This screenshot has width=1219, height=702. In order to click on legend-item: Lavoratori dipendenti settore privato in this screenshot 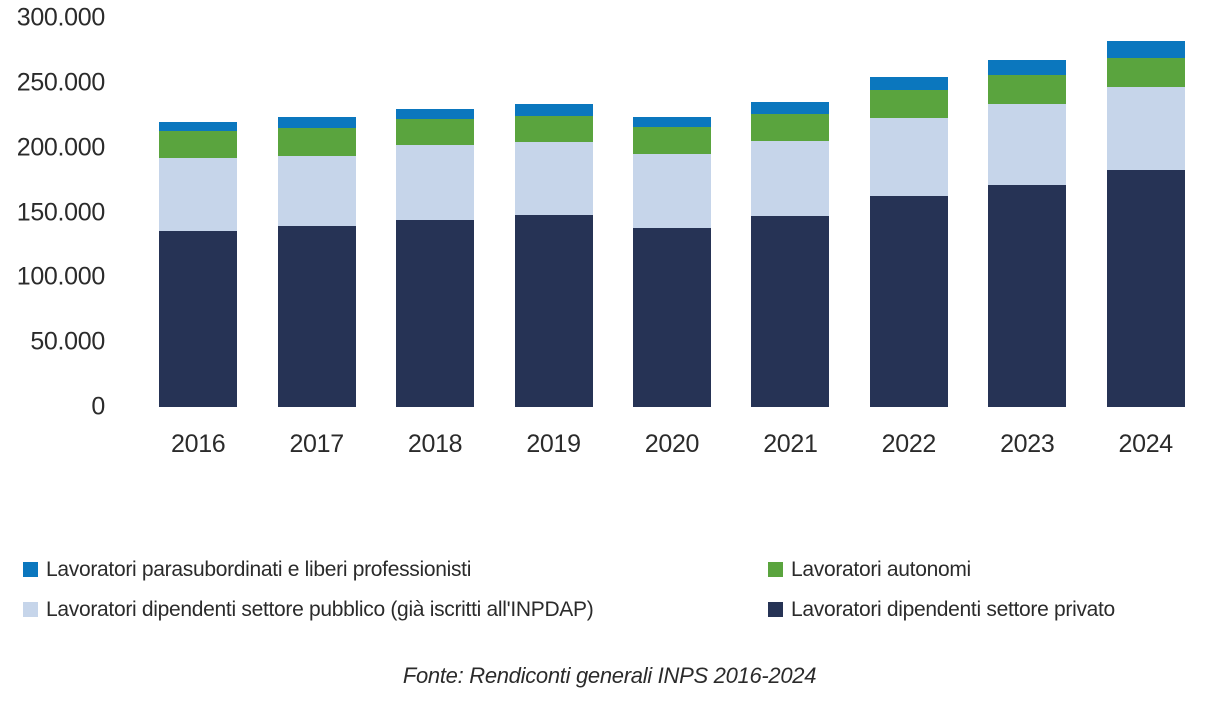, I will do `click(985, 609)`.